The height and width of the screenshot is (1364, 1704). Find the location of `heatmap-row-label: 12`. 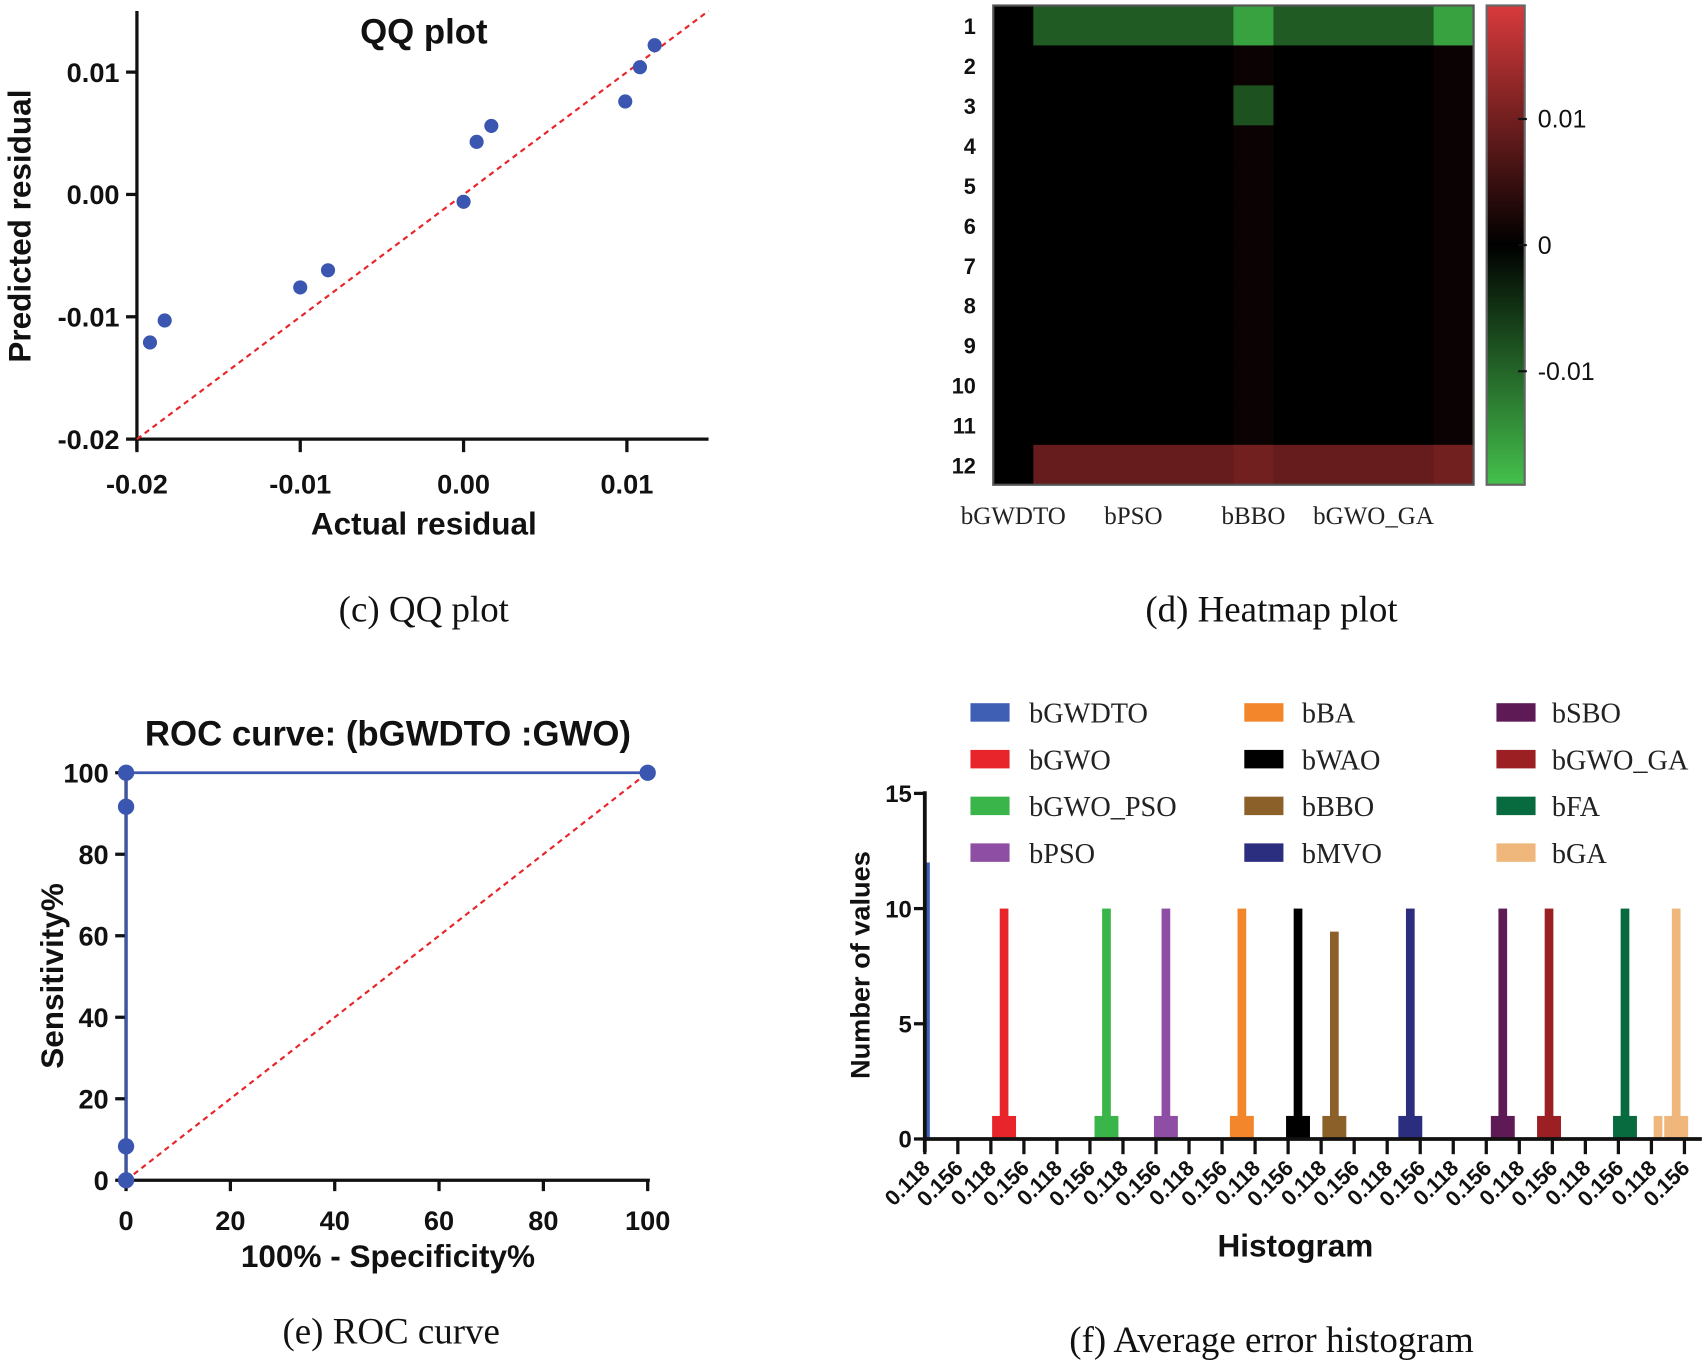

heatmap-row-label: 12 is located at coordinates (964, 465).